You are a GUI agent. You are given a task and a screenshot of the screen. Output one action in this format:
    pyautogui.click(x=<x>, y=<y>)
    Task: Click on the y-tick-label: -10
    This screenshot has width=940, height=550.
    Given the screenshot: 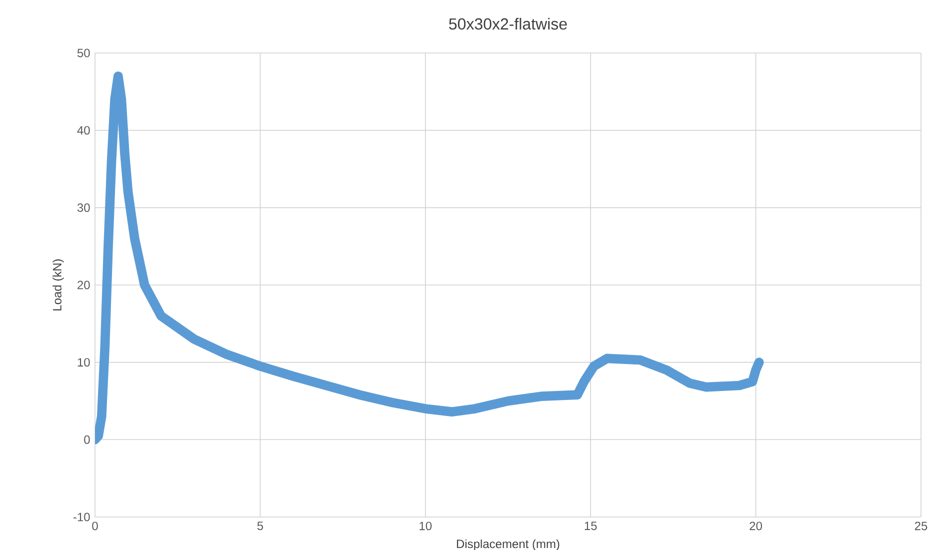 What is the action you would take?
    pyautogui.click(x=82, y=517)
    